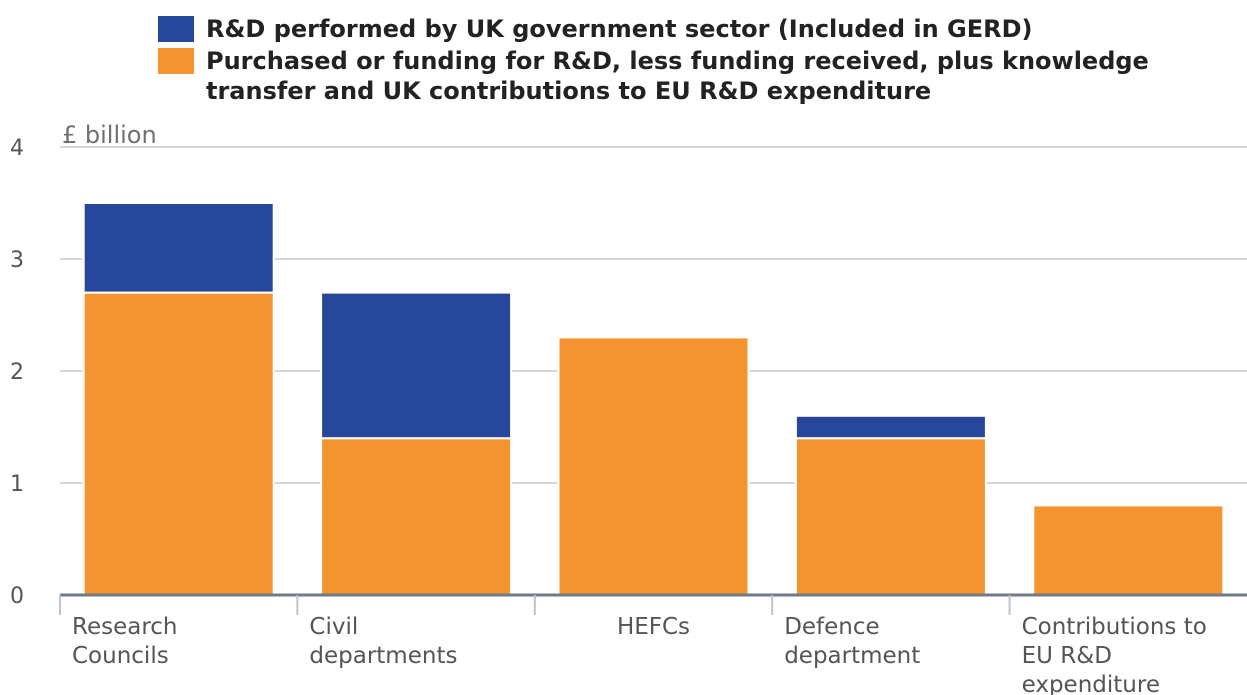 The height and width of the screenshot is (695, 1247). Describe the element at coordinates (17, 148) in the screenshot. I see `y-tick-label: 4` at that location.